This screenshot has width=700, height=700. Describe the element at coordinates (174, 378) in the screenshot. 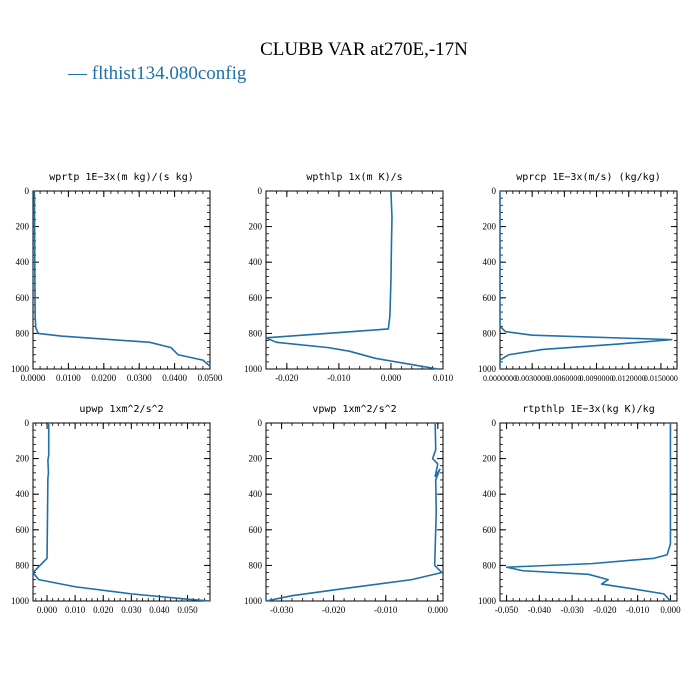

I see `x-tick-label: 0.0400` at that location.